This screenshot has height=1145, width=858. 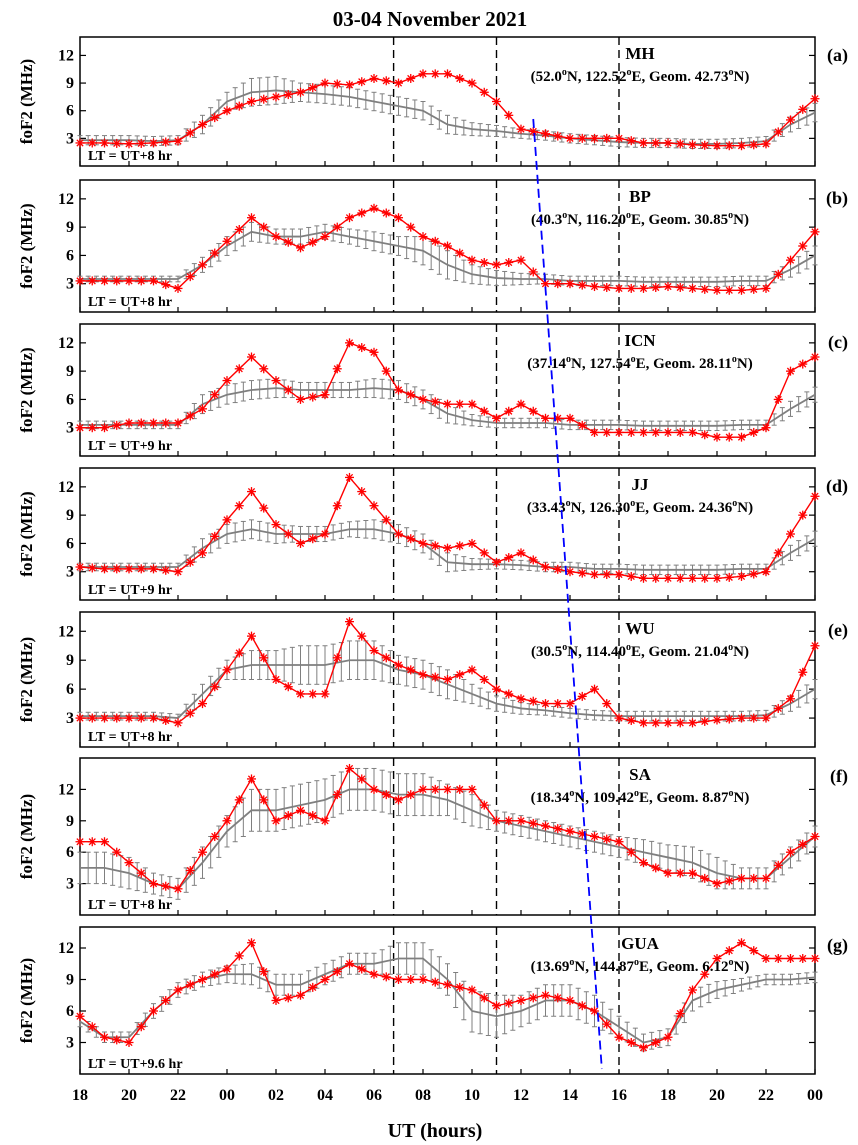 What do you see at coordinates (546, 652) in the screenshot?
I see `coordinate-text: (30.5` at bounding box center [546, 652].